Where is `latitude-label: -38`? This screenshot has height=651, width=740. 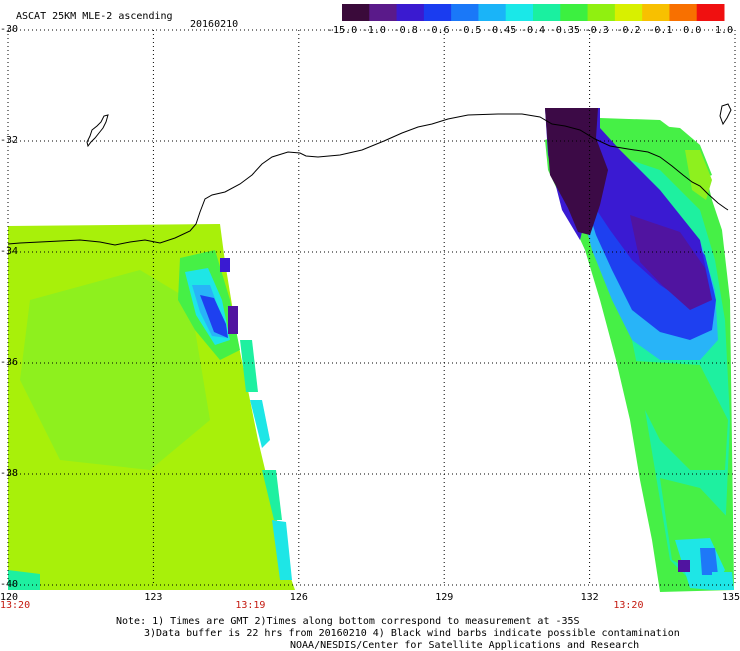 latitude-label: -38 is located at coordinates (9, 473).